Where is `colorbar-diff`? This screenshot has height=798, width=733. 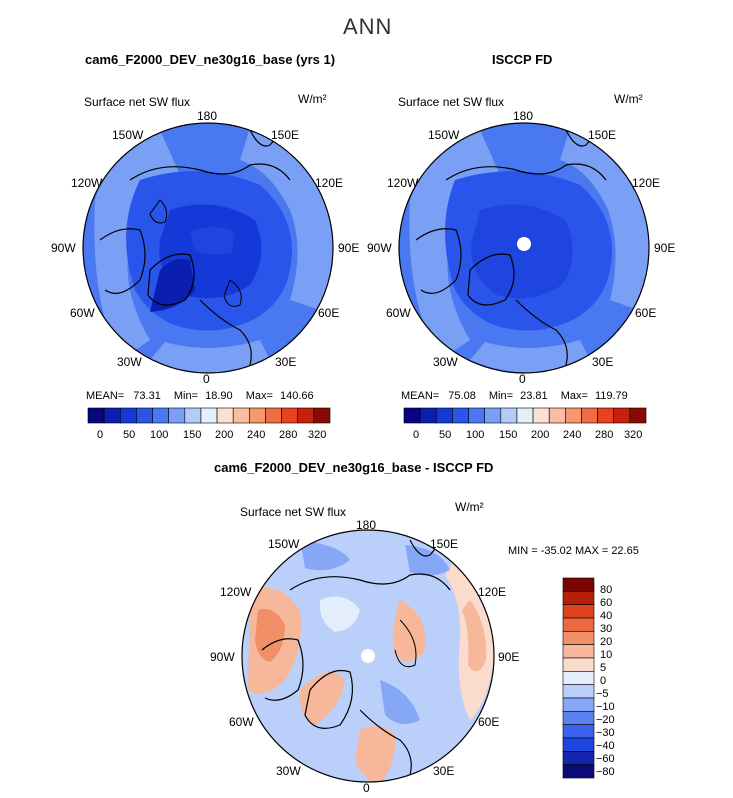
colorbar-diff is located at coordinates (578, 678).